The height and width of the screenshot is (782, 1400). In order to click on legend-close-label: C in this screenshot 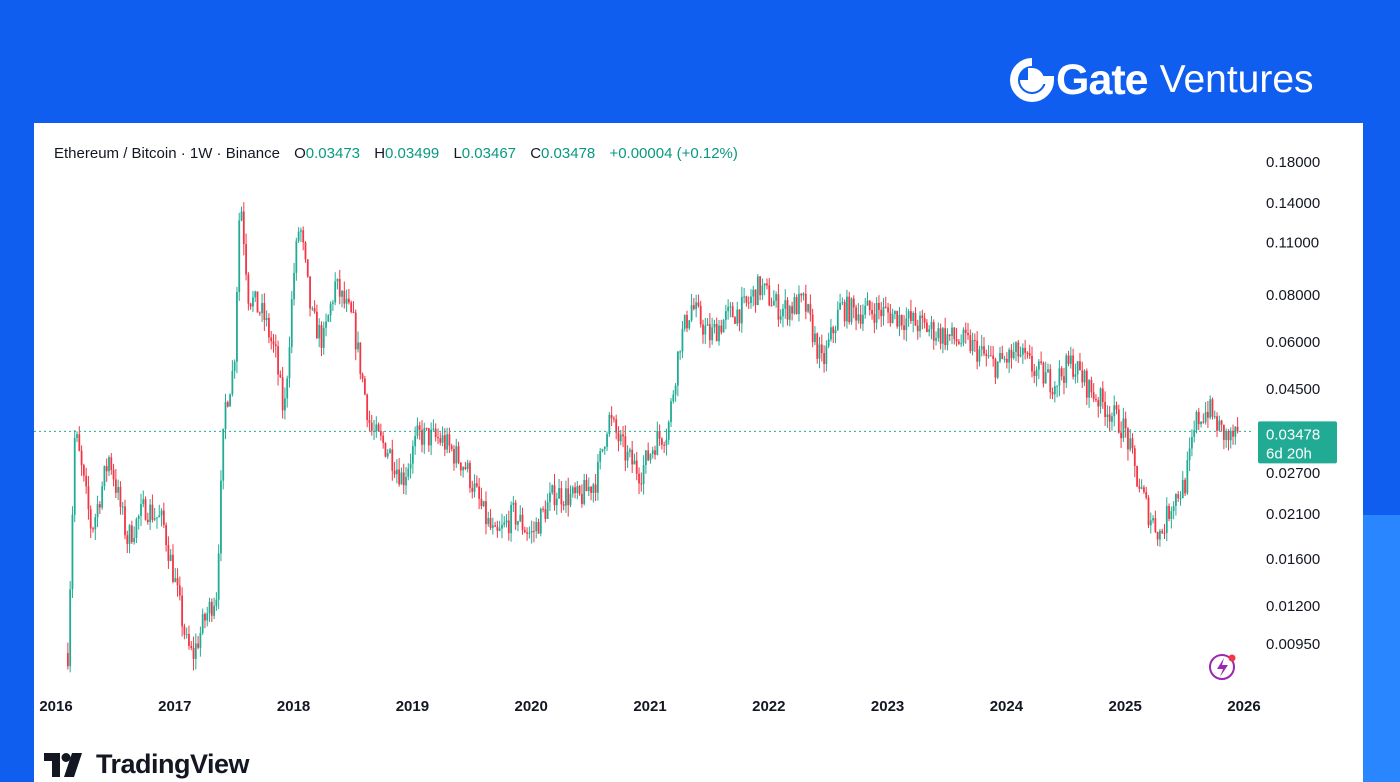, I will do `click(536, 153)`.